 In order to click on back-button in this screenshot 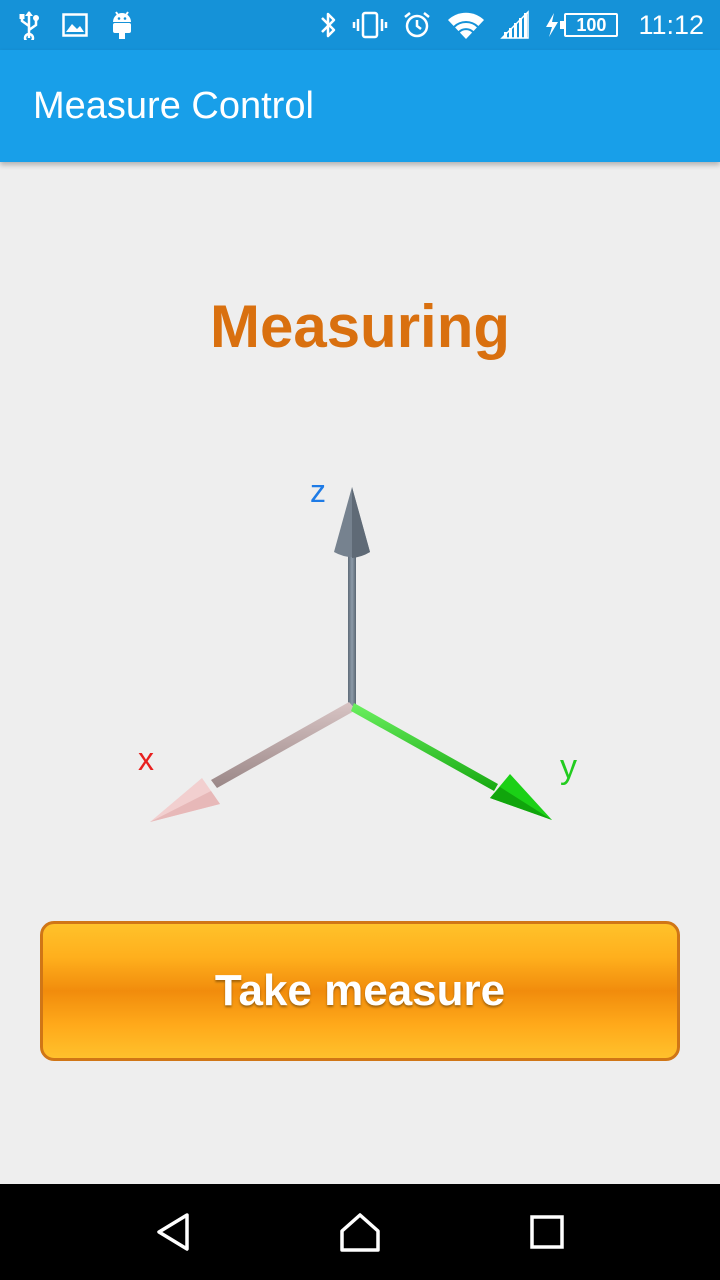, I will do `click(173, 1232)`.